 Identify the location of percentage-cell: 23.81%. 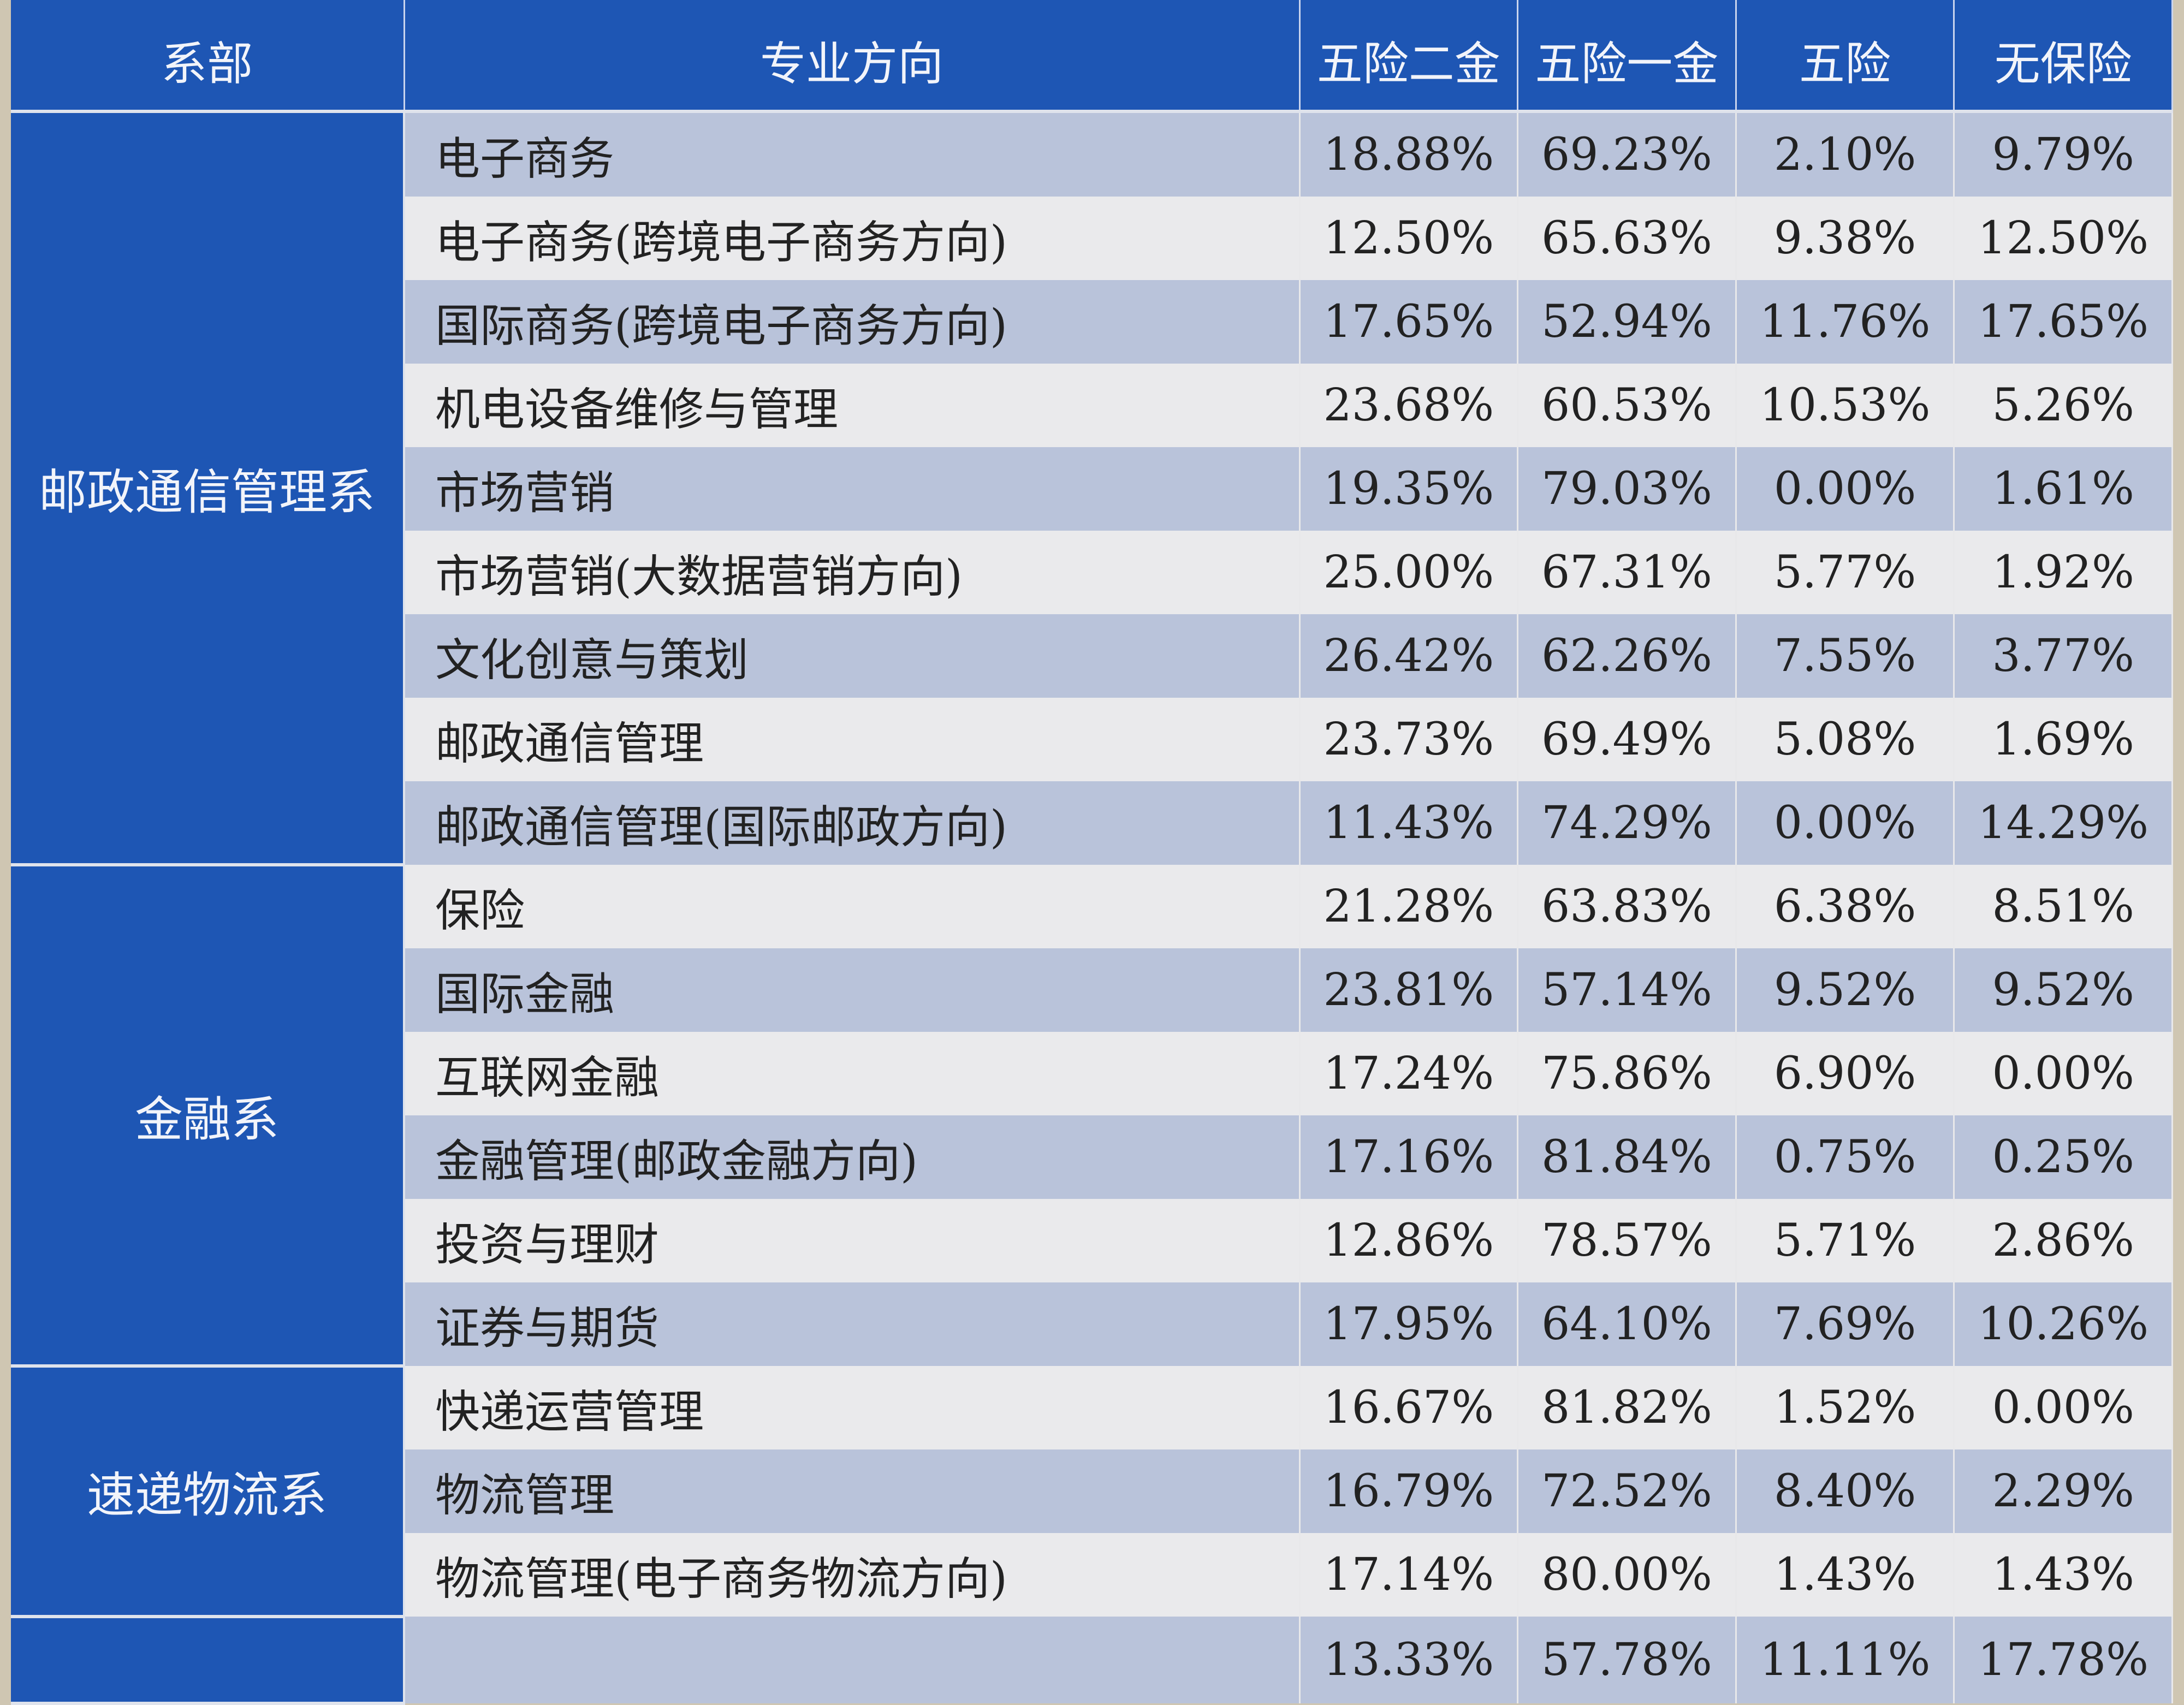
(1409, 990).